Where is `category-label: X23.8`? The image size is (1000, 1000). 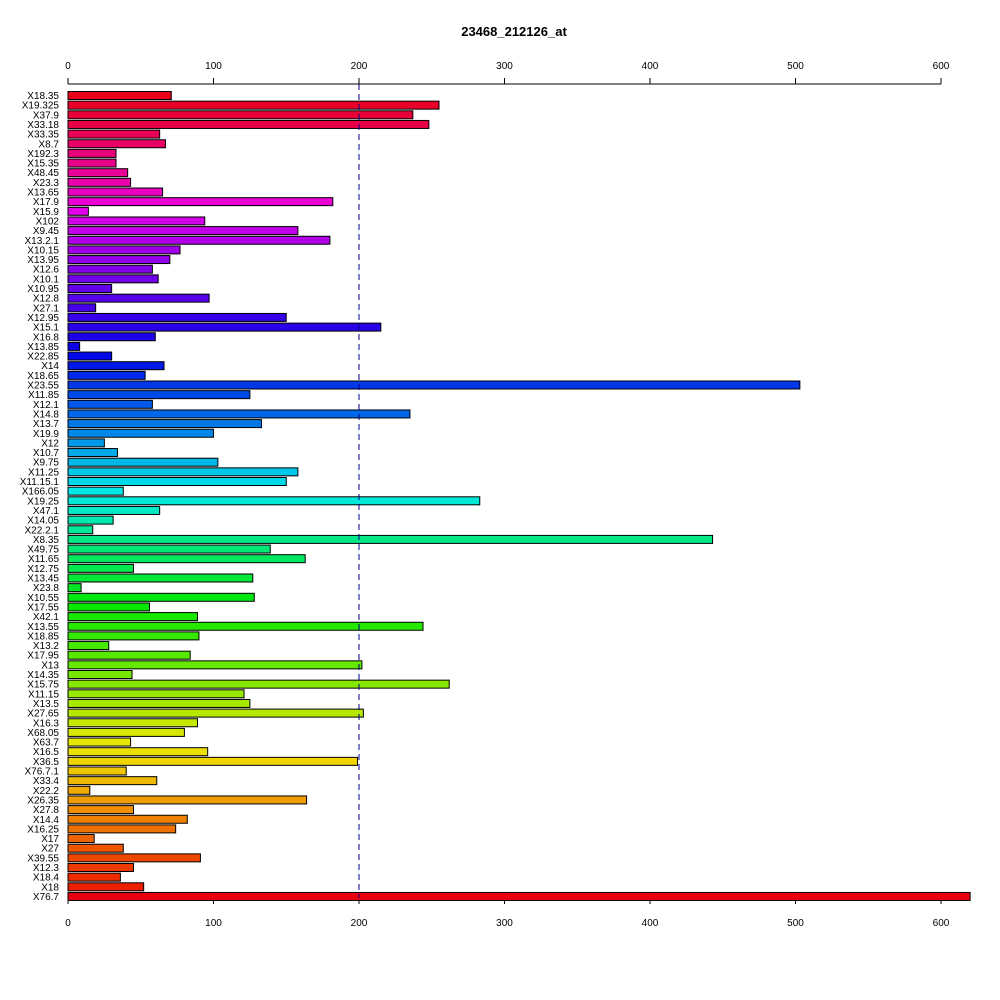
category-label: X23.8 is located at coordinates (46, 588).